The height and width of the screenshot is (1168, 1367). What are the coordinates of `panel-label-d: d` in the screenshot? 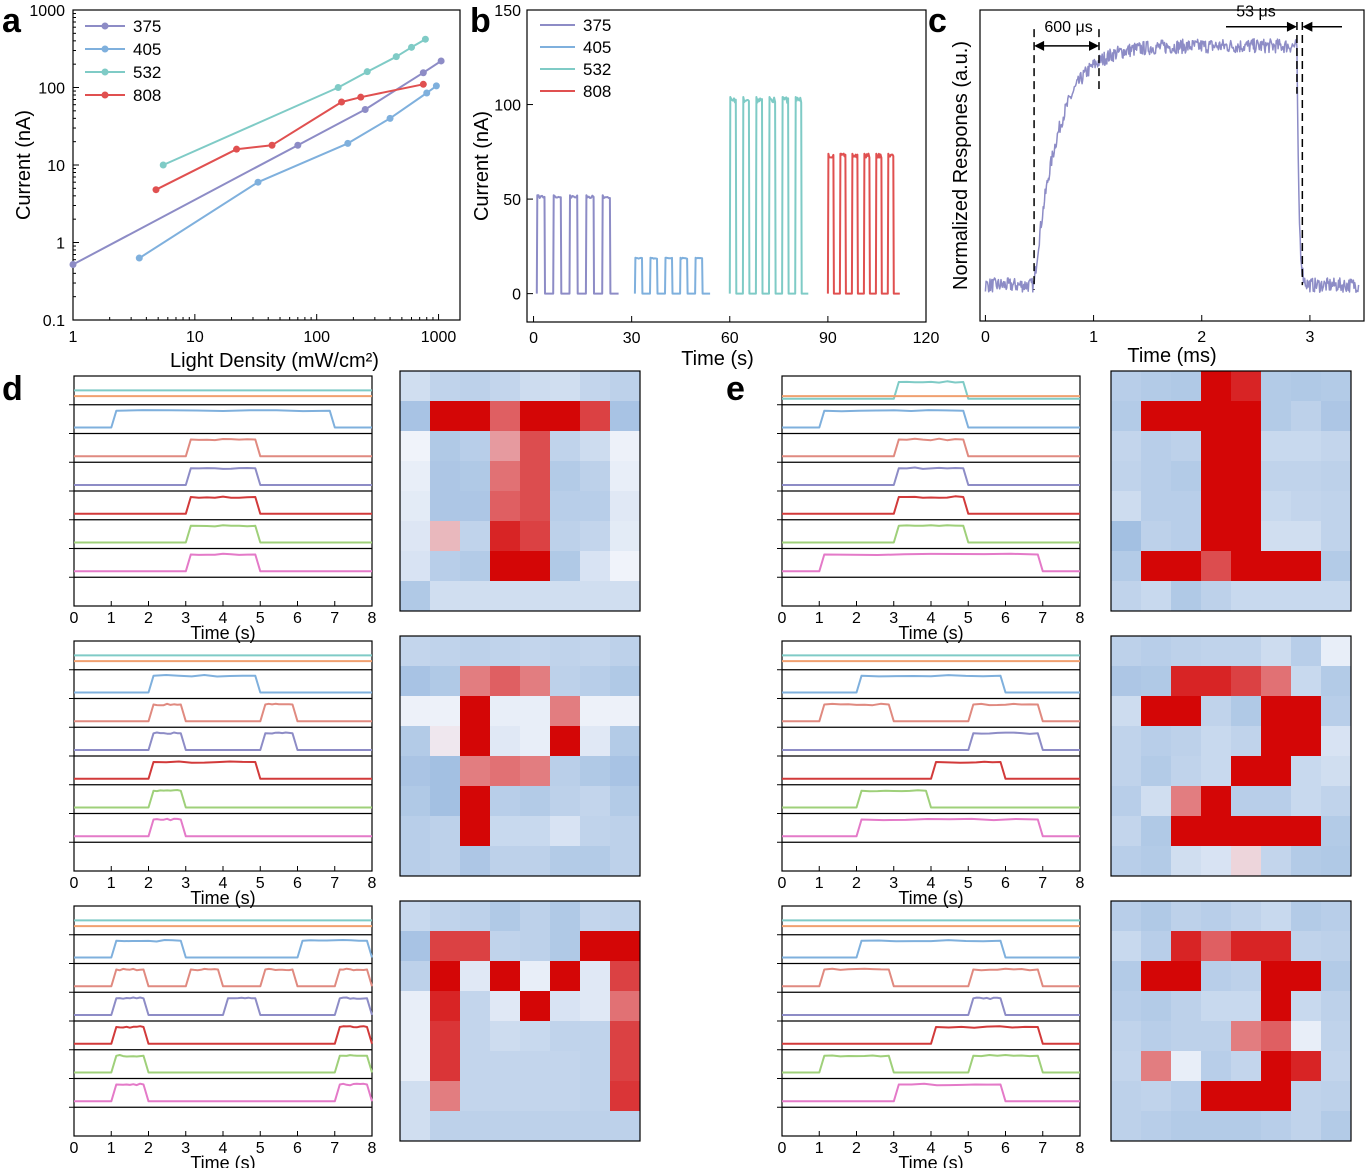 It's located at (12, 389).